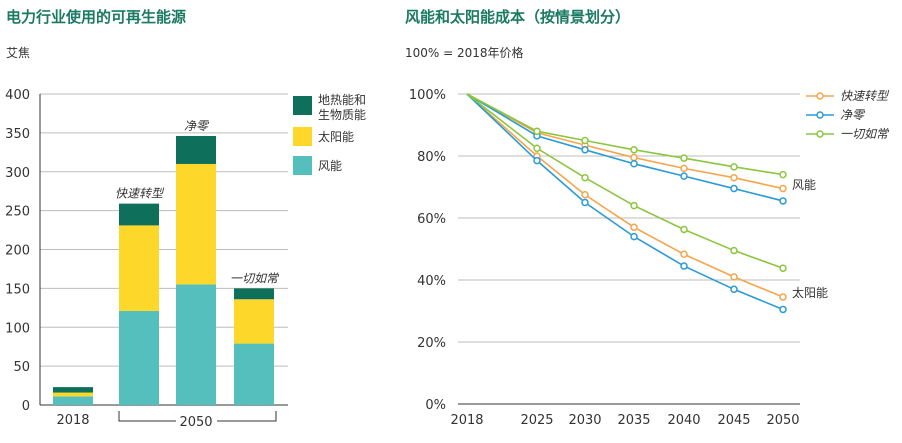 This screenshot has height=443, width=902. I want to click on line-y-tick-label: 80%, so click(431, 157).